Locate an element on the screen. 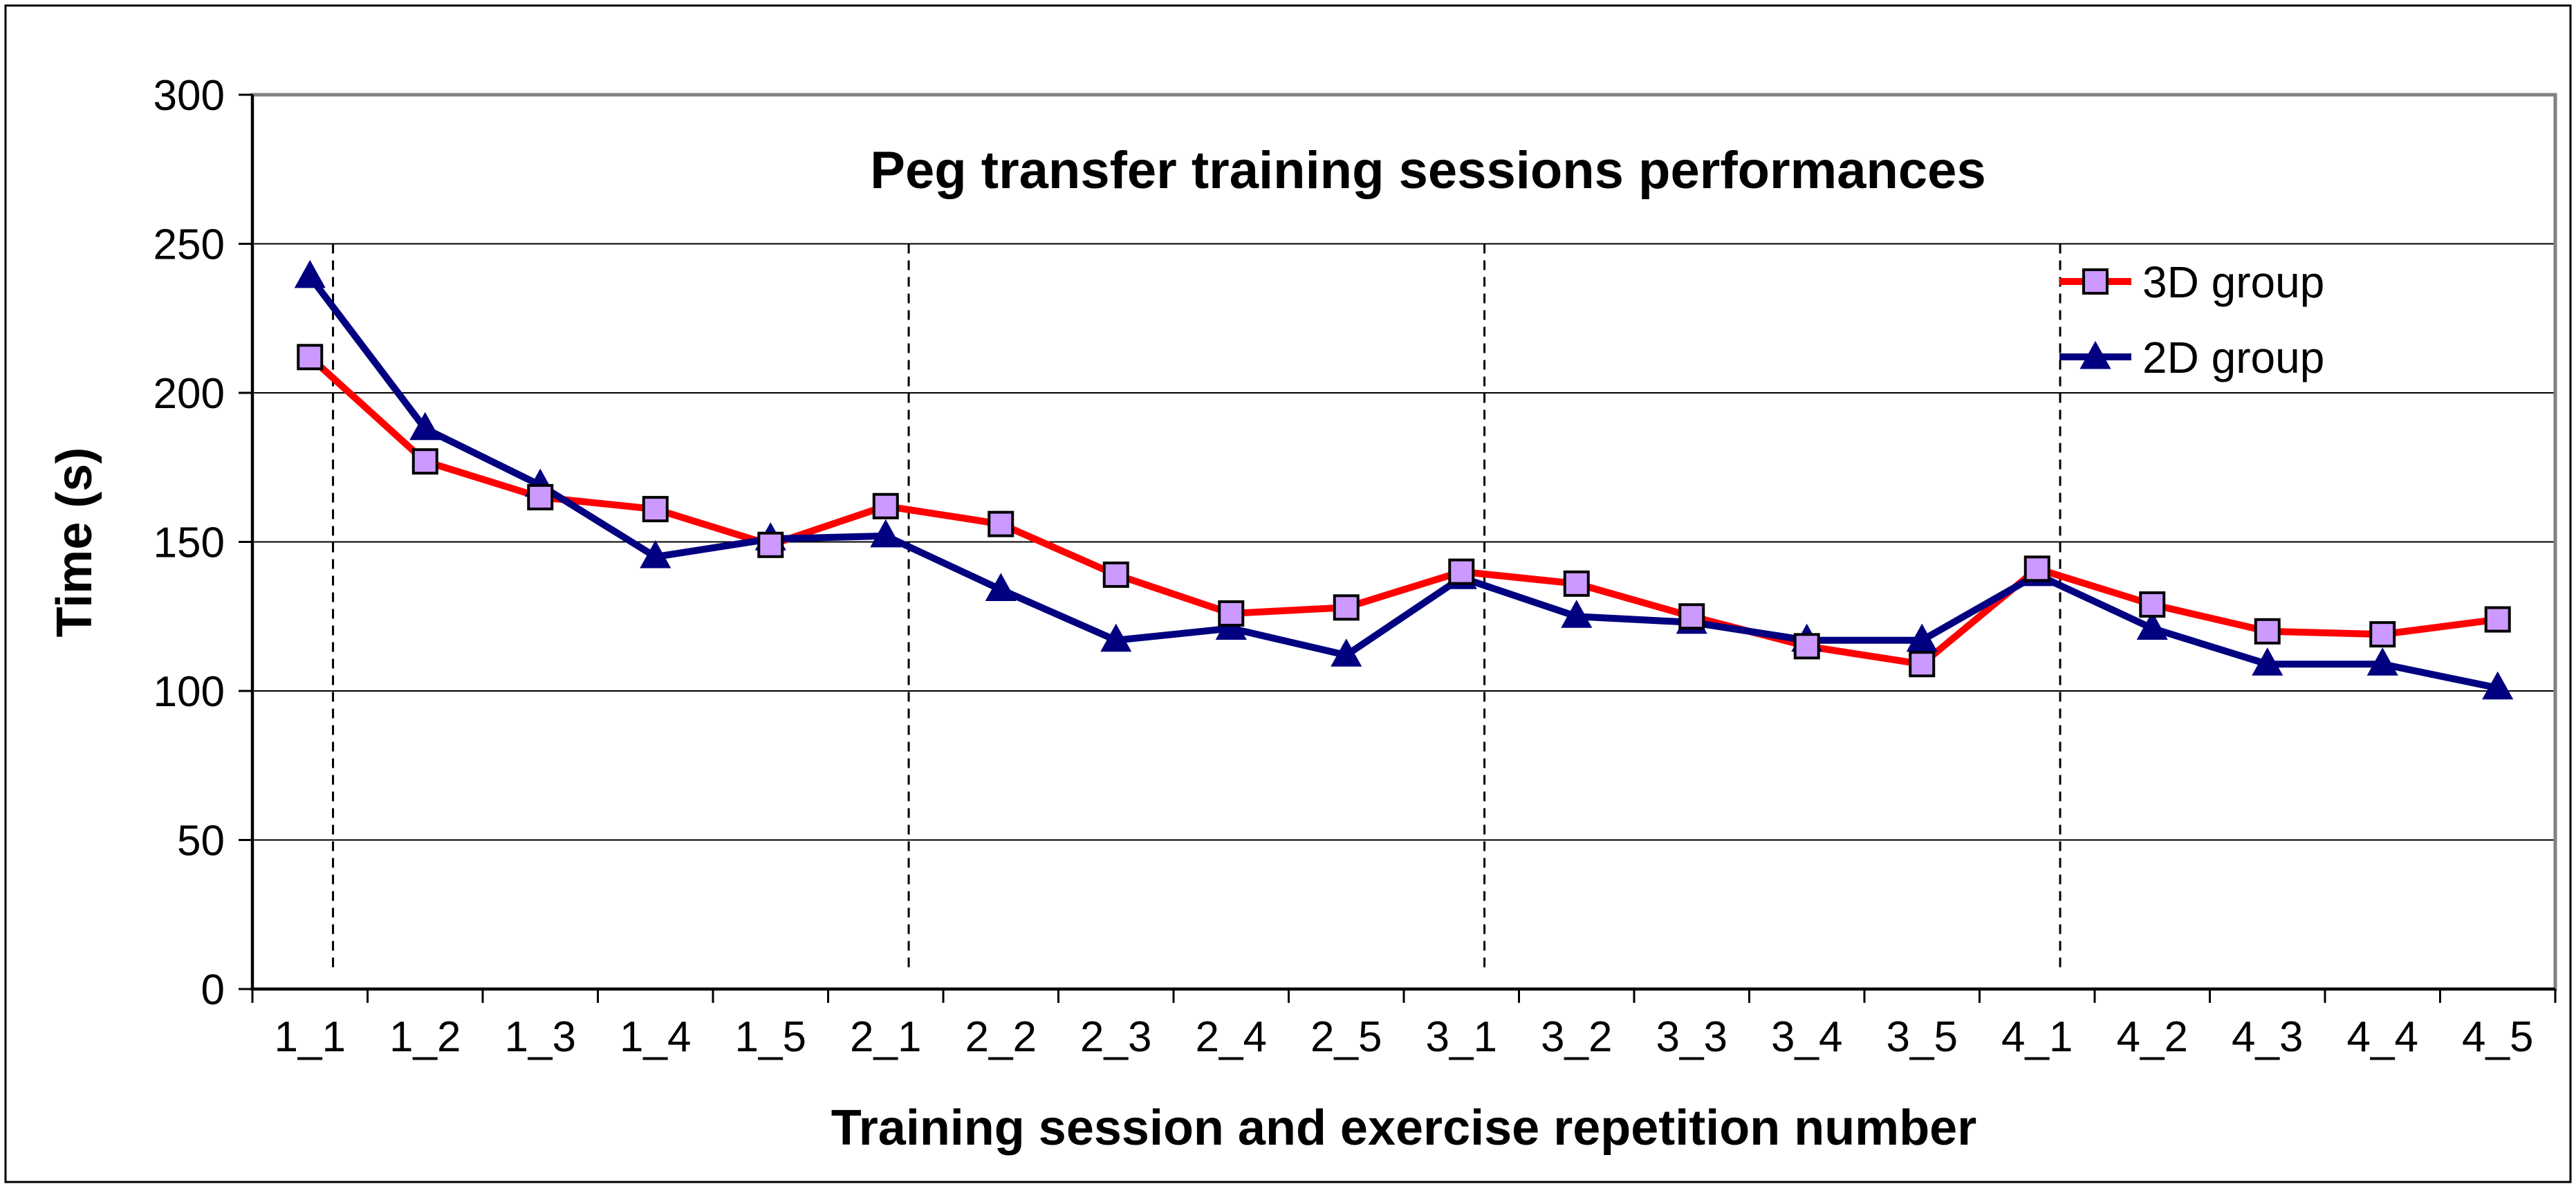  legend-label-3d-group: 3D group is located at coordinates (2233, 282).